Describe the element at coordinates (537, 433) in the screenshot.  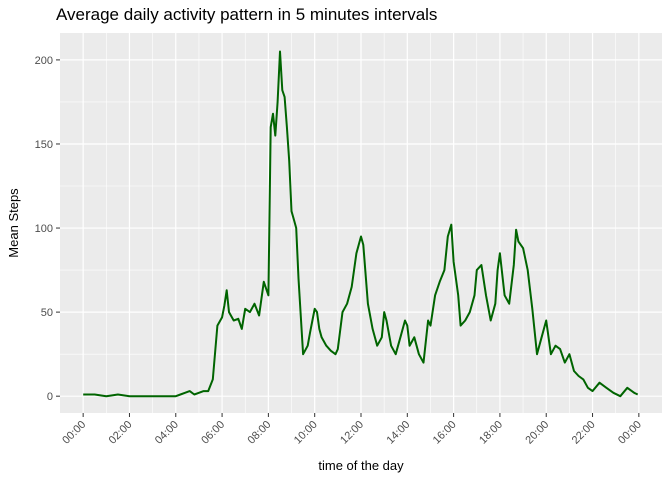
I see `x-tick-label: 20:00` at that location.